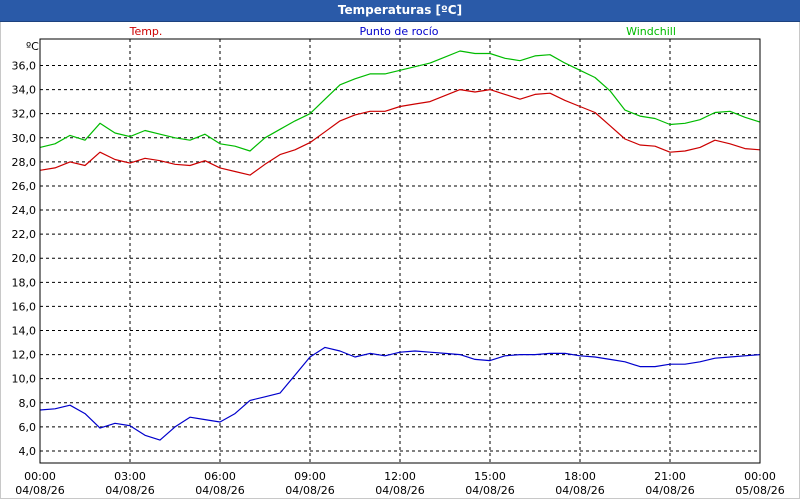  I want to click on x-tick-time: 18:00, so click(580, 476).